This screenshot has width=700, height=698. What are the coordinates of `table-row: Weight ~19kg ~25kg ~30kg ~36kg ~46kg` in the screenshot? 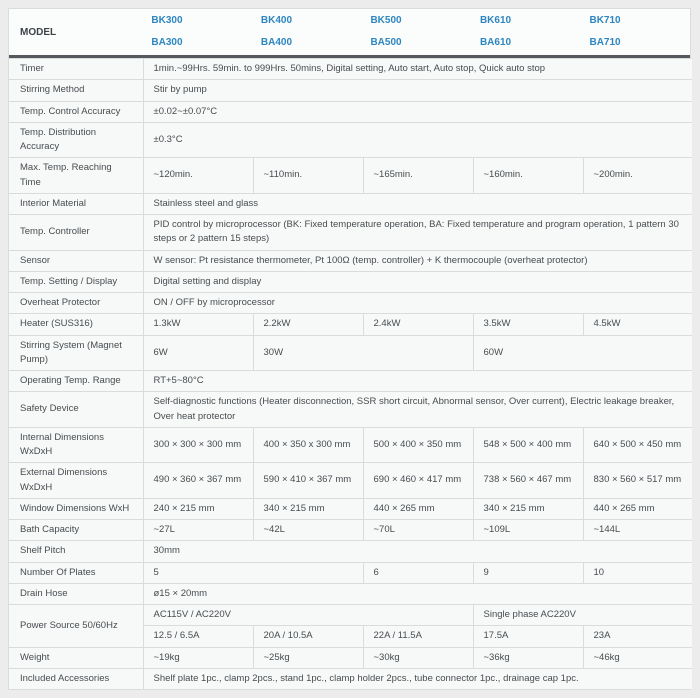 It's located at (351, 657).